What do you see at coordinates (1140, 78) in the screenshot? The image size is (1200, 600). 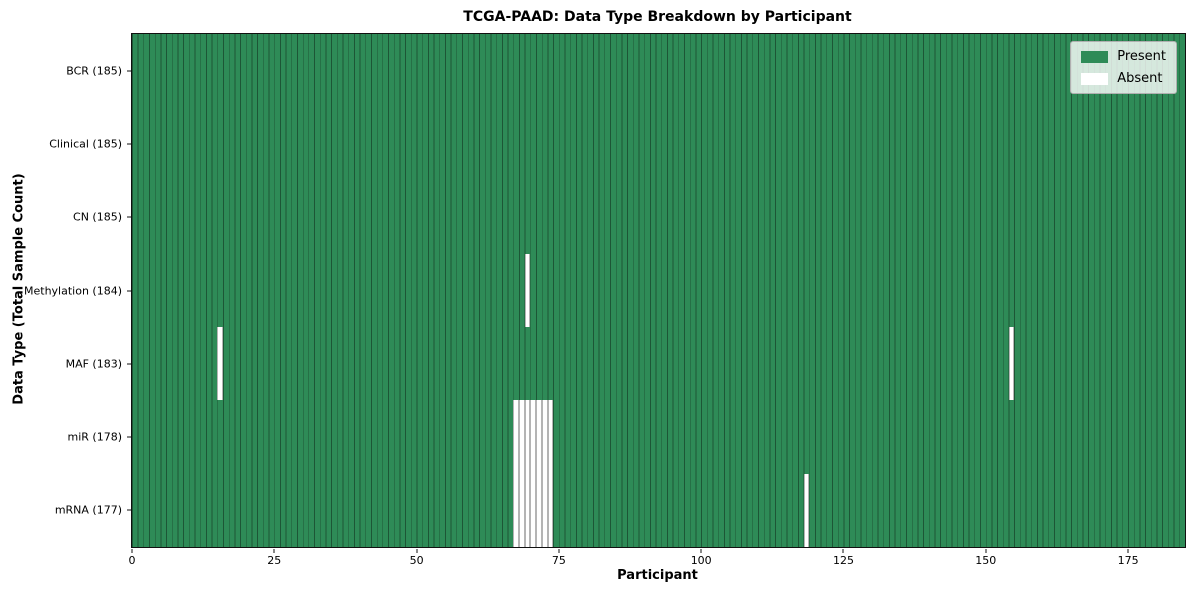 I see `legend-label: Absent` at bounding box center [1140, 78].